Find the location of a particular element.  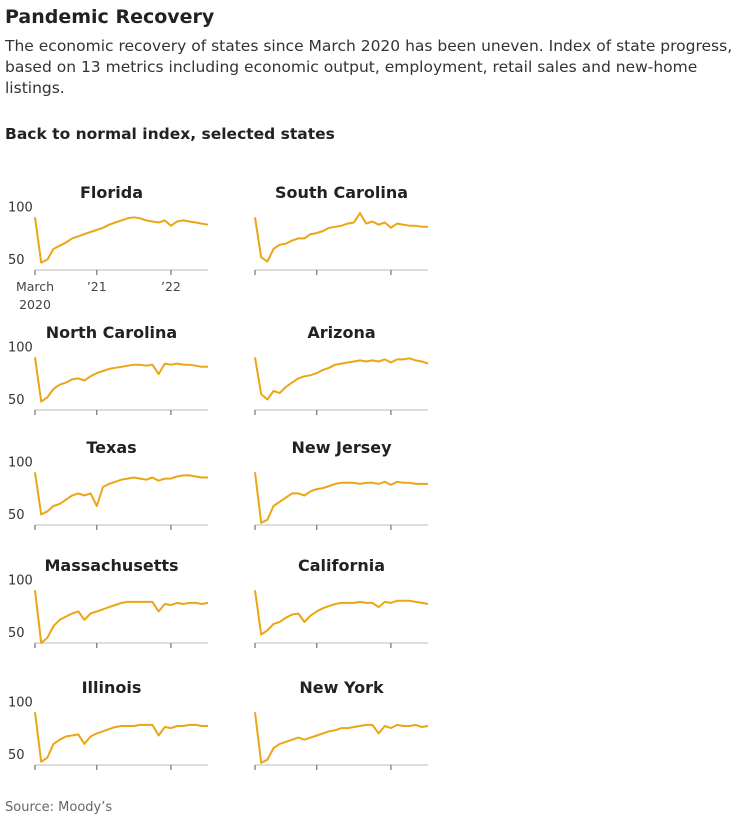

section-title: Back to normal index, selected states is located at coordinates (170, 134).